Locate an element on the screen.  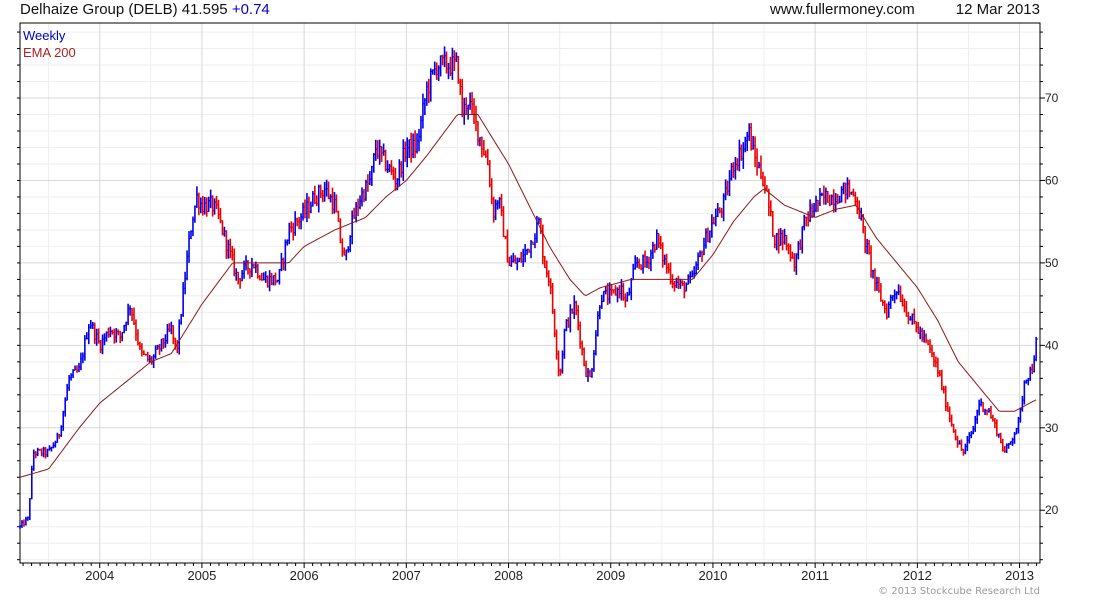
x-tick-label: 2011 is located at coordinates (815, 575).